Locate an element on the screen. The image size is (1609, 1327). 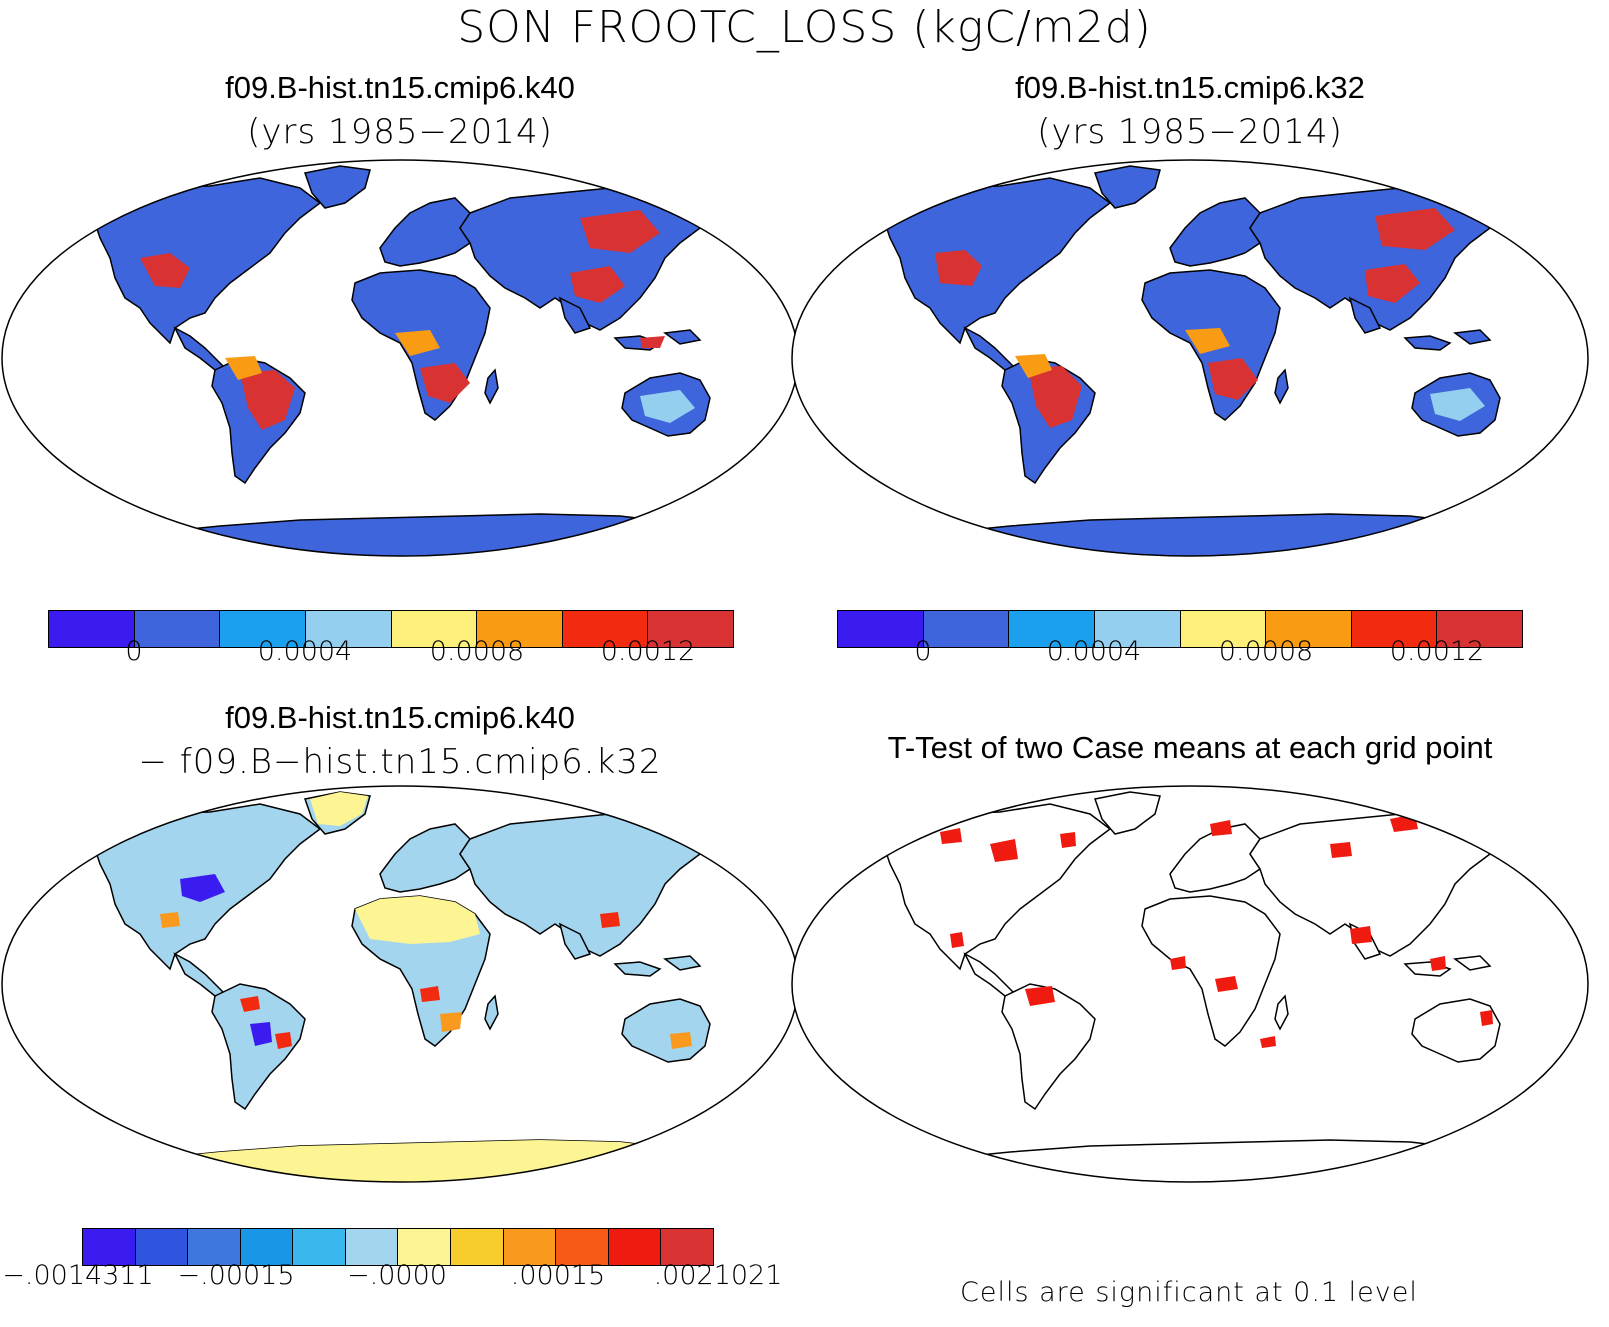
panel-k32-subtitle: (yrs 1985−2014) is located at coordinates (1190, 132).